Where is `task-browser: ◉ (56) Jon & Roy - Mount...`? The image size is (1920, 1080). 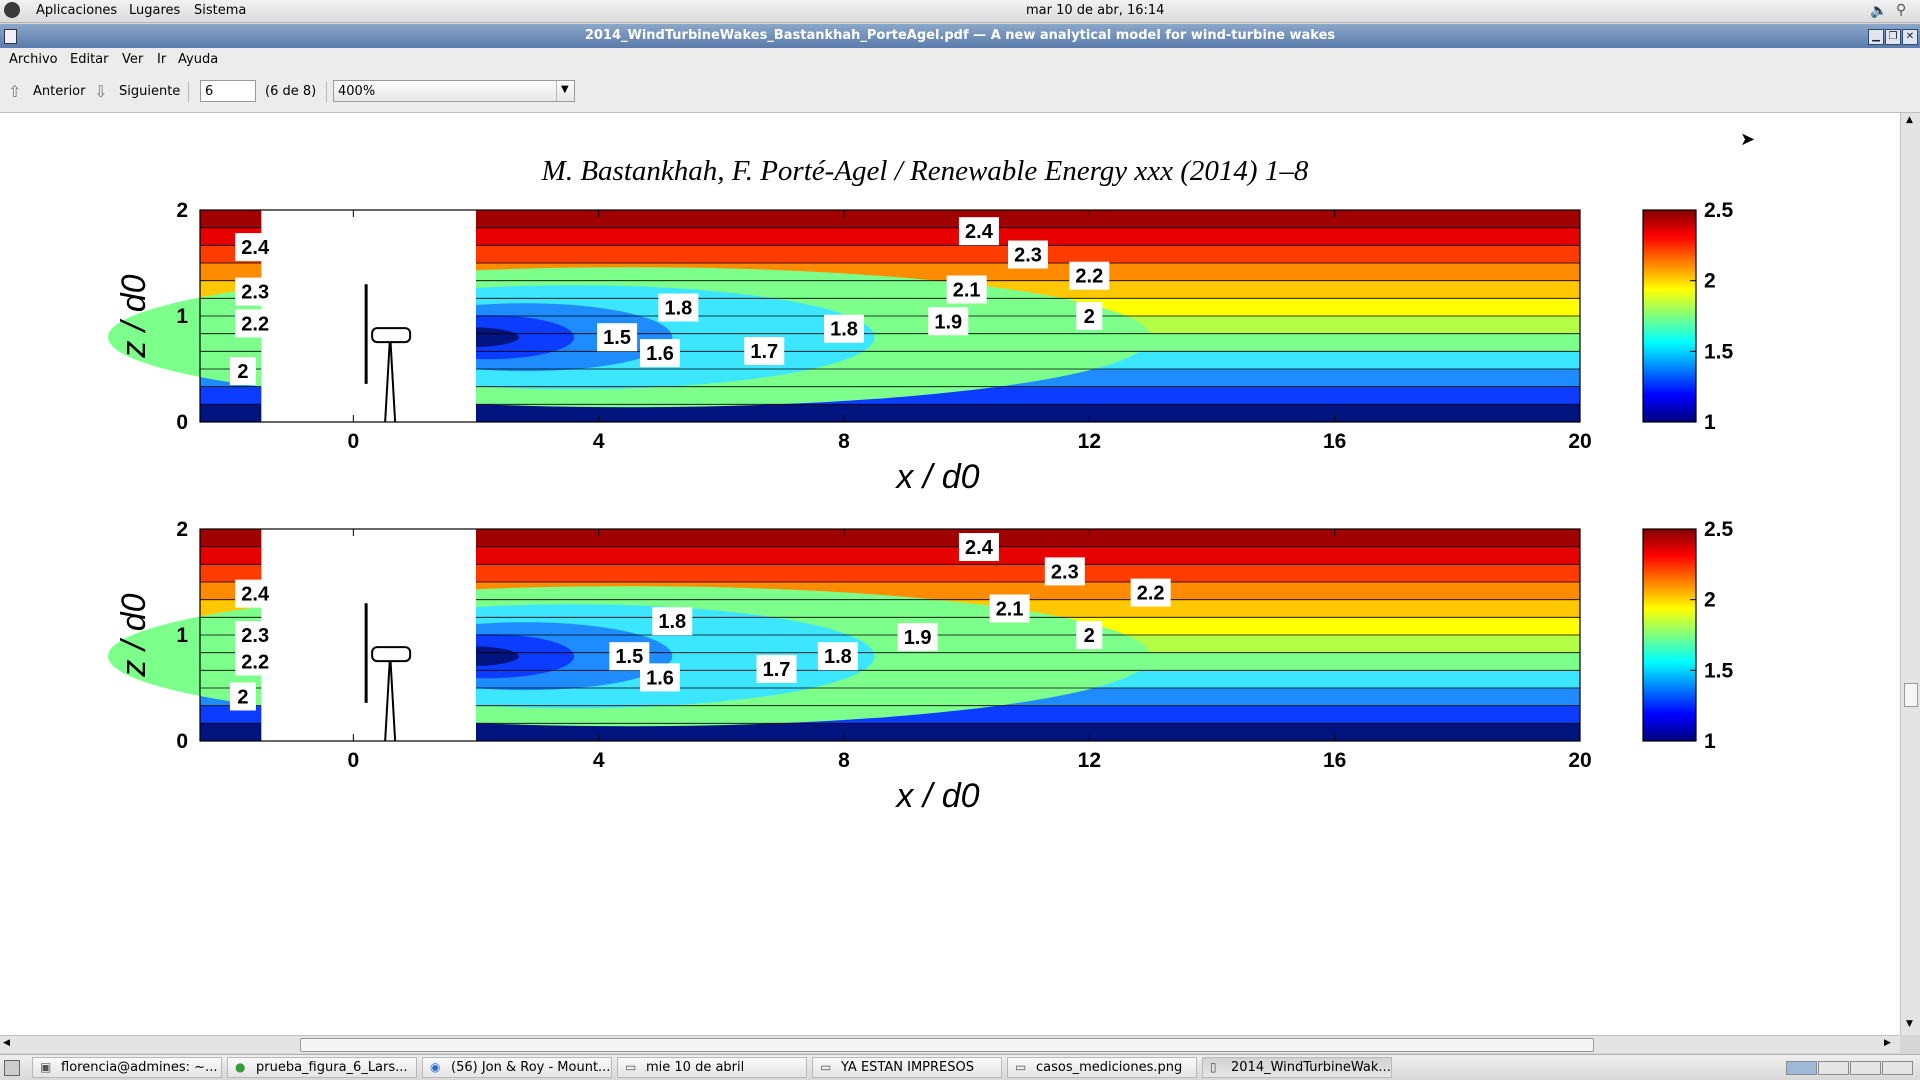 task-browser: ◉ (56) Jon & Roy - Mount... is located at coordinates (517, 1067).